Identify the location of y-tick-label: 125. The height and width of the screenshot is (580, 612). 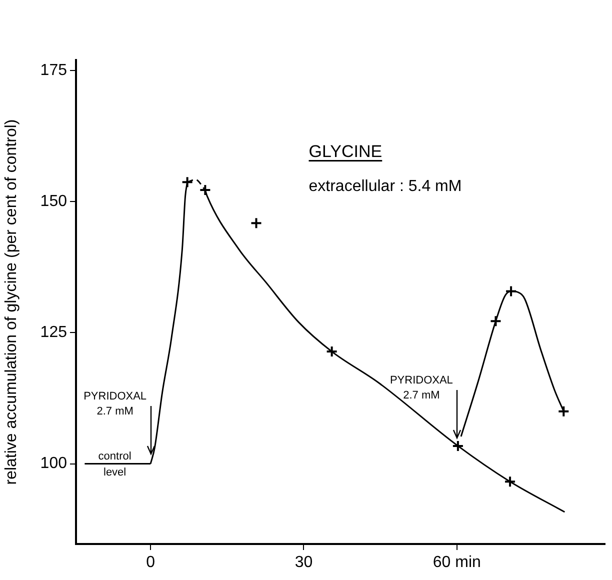
(54, 333).